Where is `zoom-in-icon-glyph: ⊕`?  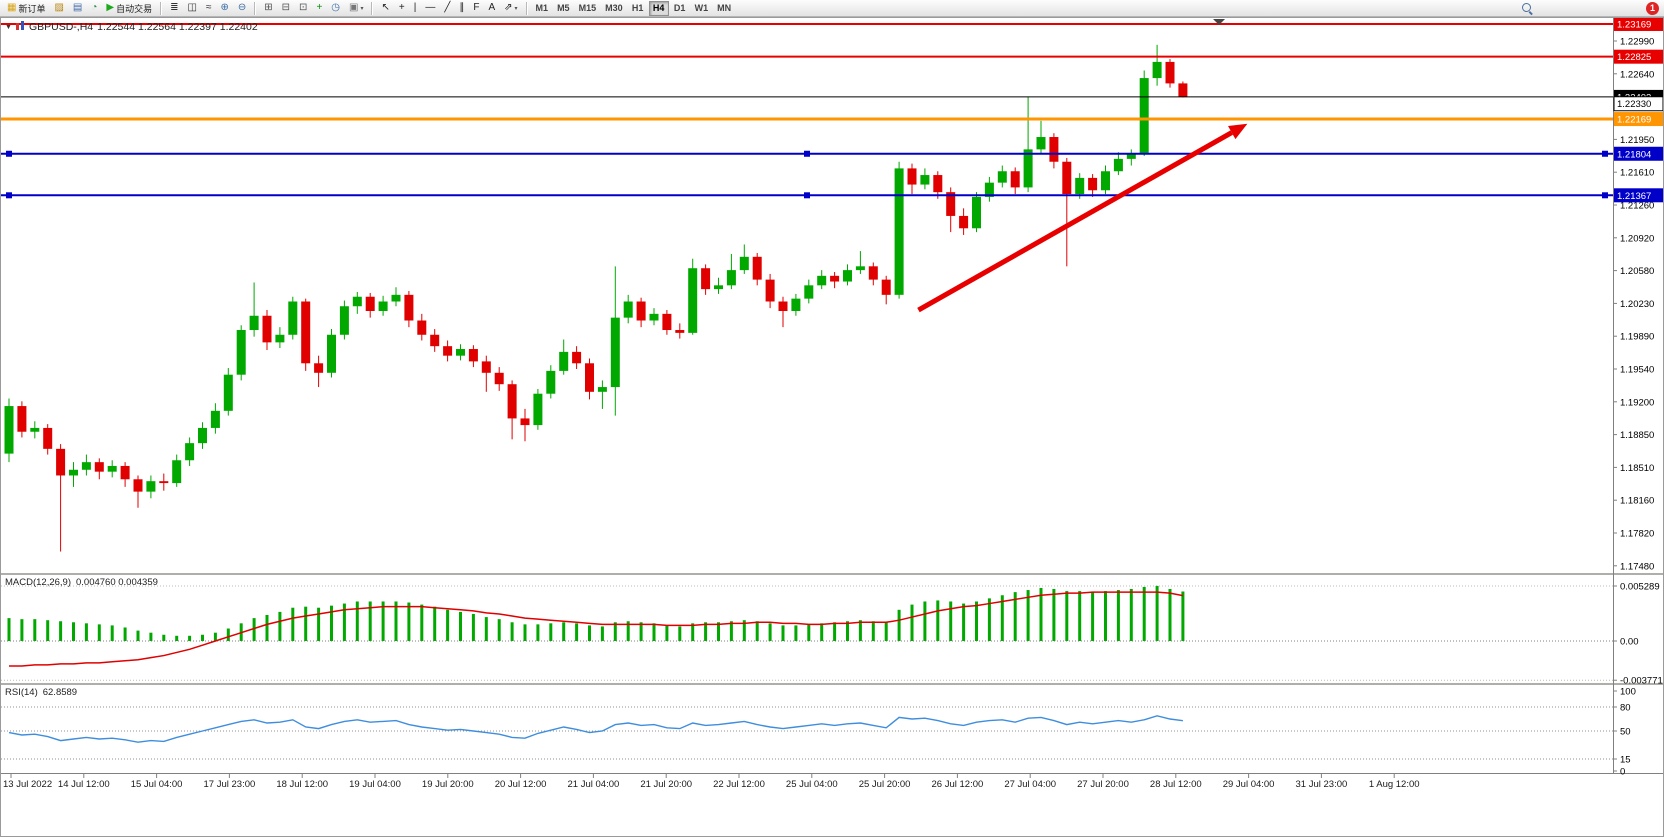 zoom-in-icon-glyph: ⊕ is located at coordinates (224, 7).